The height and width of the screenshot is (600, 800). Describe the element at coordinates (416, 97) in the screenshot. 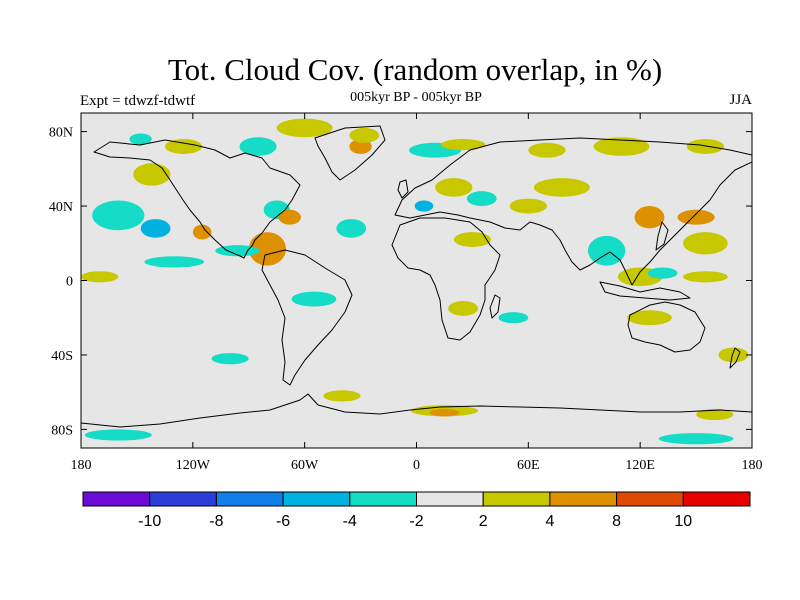

I see `map-subtitle: 005kyr BP - 005kyr BP` at that location.